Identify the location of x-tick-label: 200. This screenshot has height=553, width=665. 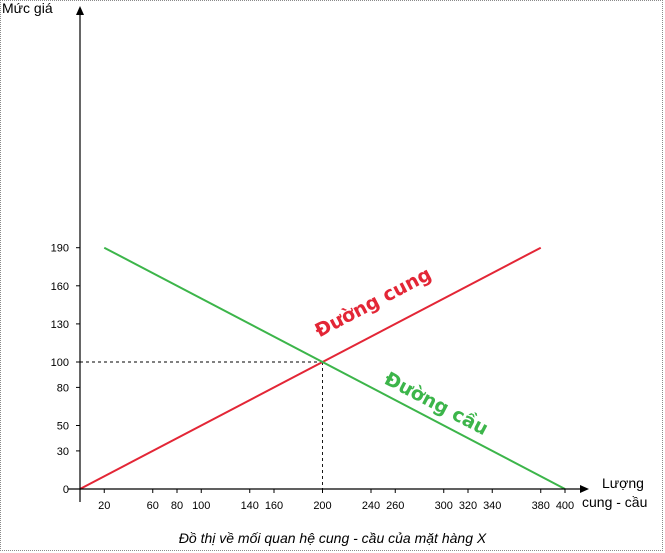
(322, 506).